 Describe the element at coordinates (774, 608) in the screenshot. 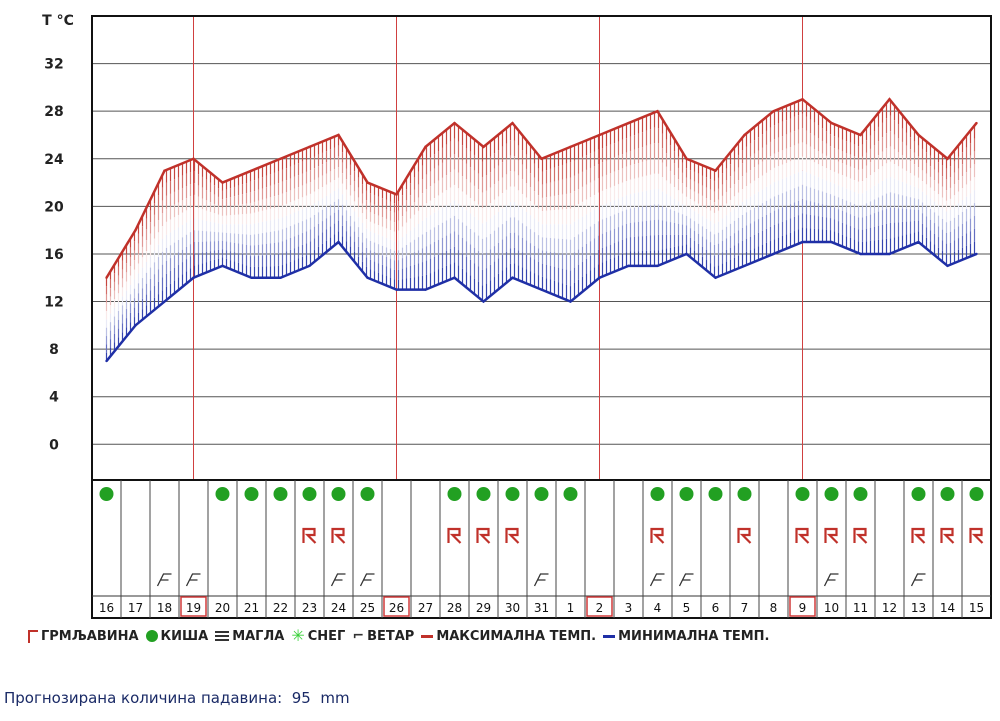

I see `day-label-8: 8` at that location.